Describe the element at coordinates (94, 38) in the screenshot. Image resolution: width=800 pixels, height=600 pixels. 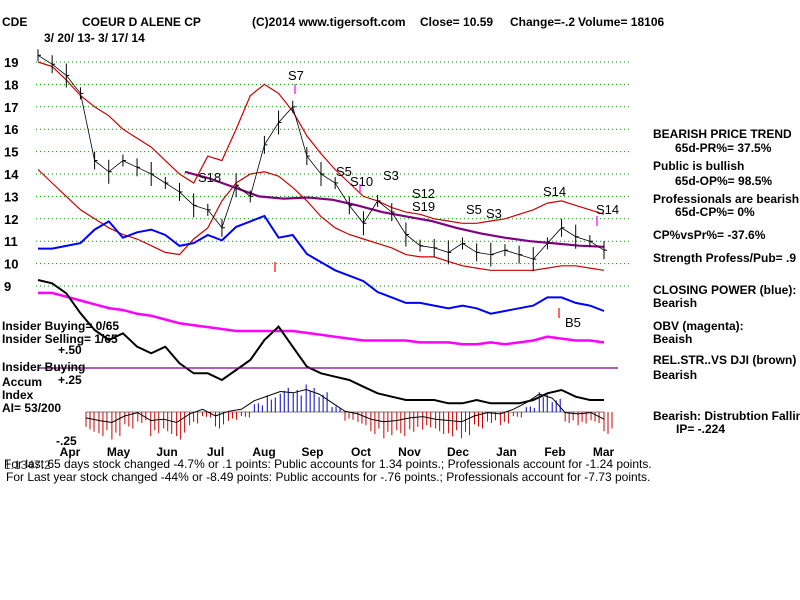
I see `date-range: 3/ 20/ 13- 3/ 17/ 14` at that location.